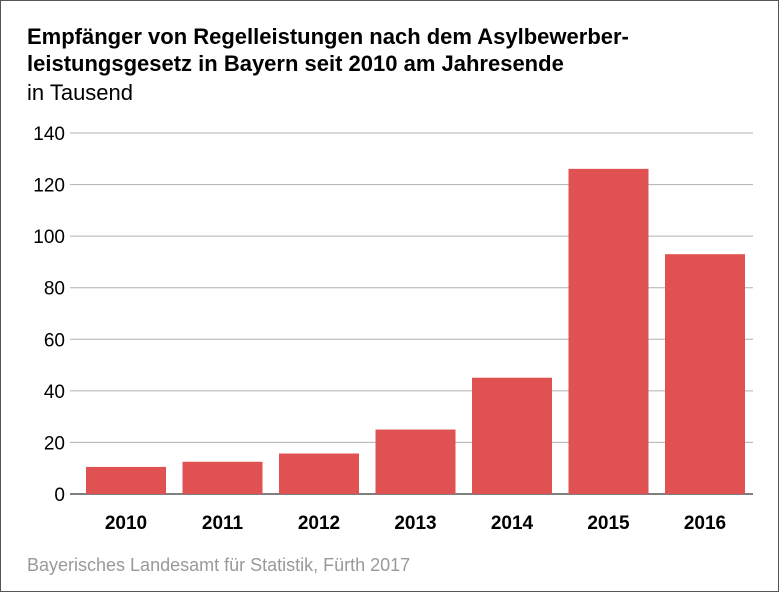 The width and height of the screenshot is (779, 592). I want to click on x-tick-label-2016: 2016, so click(705, 523).